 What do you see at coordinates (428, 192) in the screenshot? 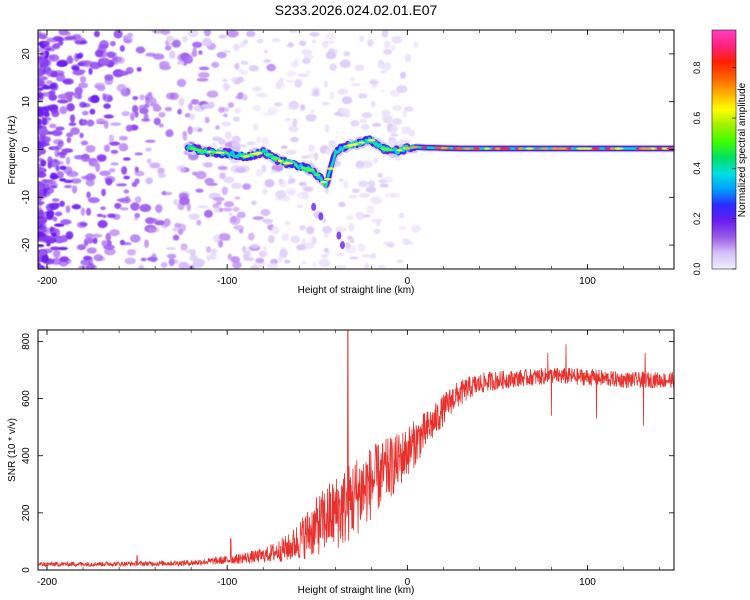
I see `spectrogram-carrier-band` at bounding box center [428, 192].